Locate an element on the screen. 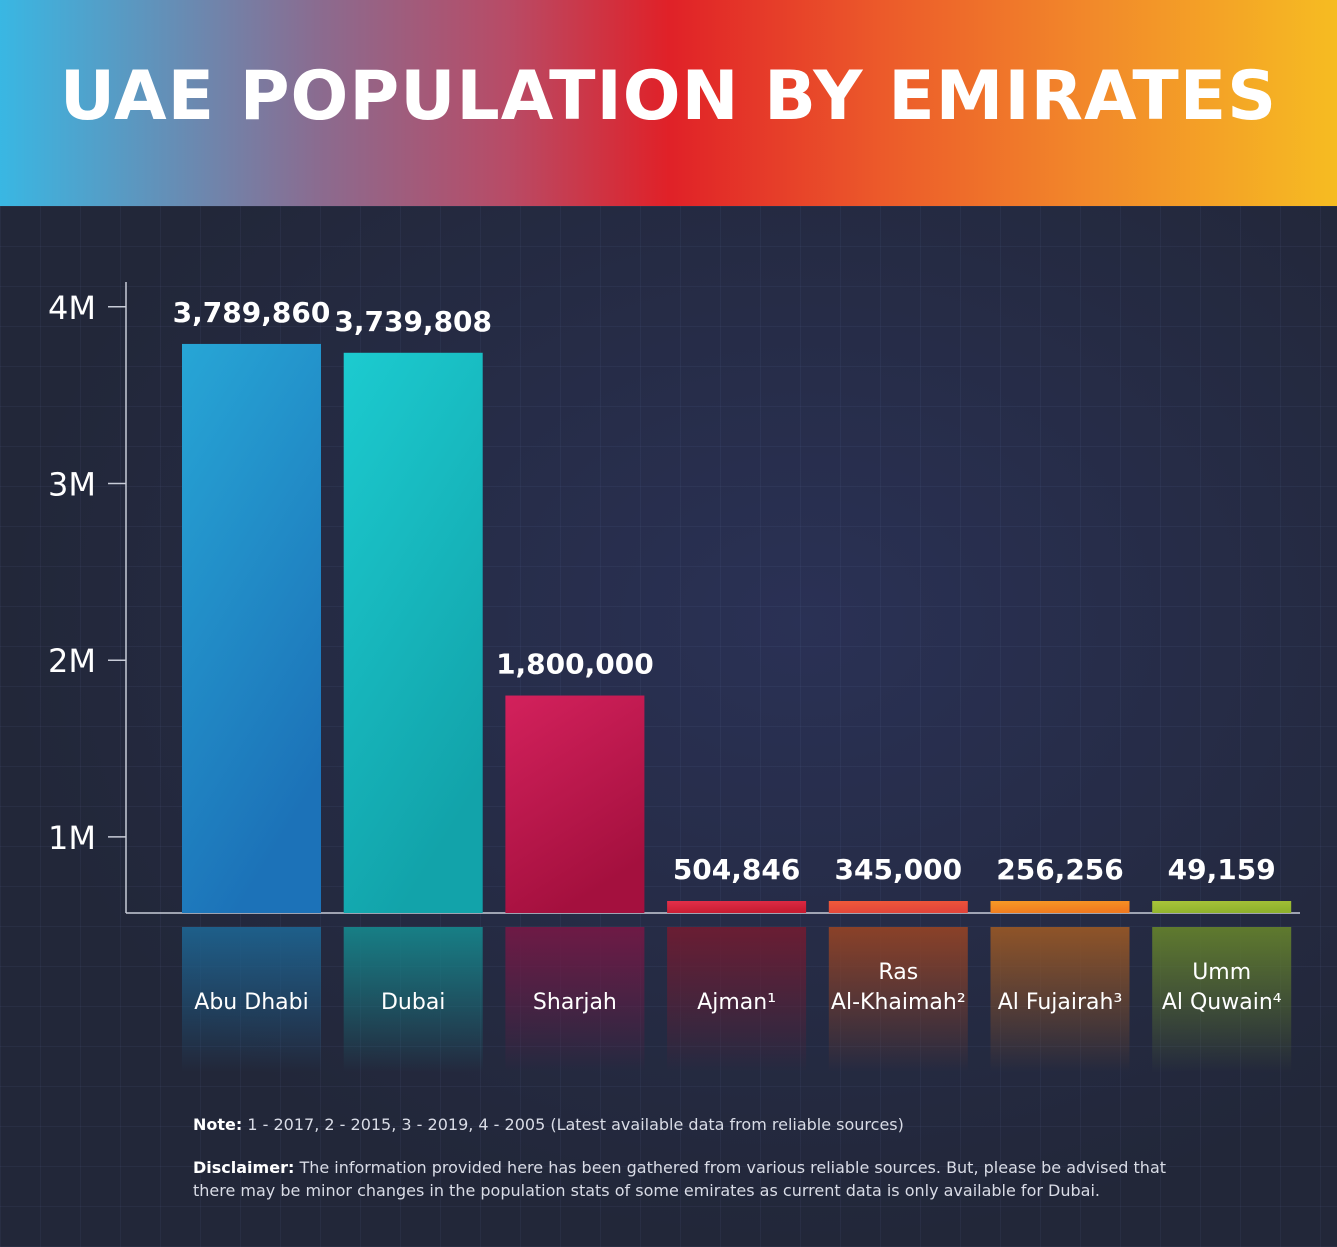 Image resolution: width=1337 pixels, height=1247 pixels. bar-value-label: 49,159 is located at coordinates (1222, 869).